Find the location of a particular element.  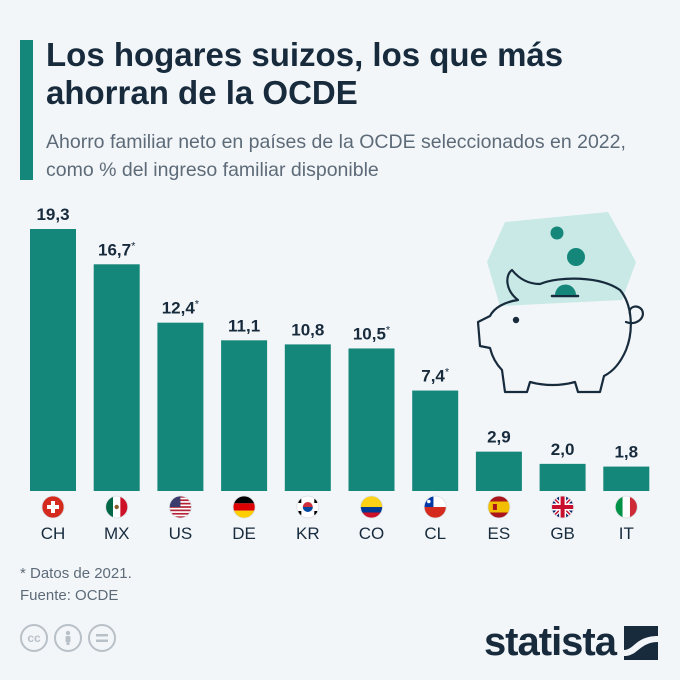

chile-flag-icon is located at coordinates (435, 507).